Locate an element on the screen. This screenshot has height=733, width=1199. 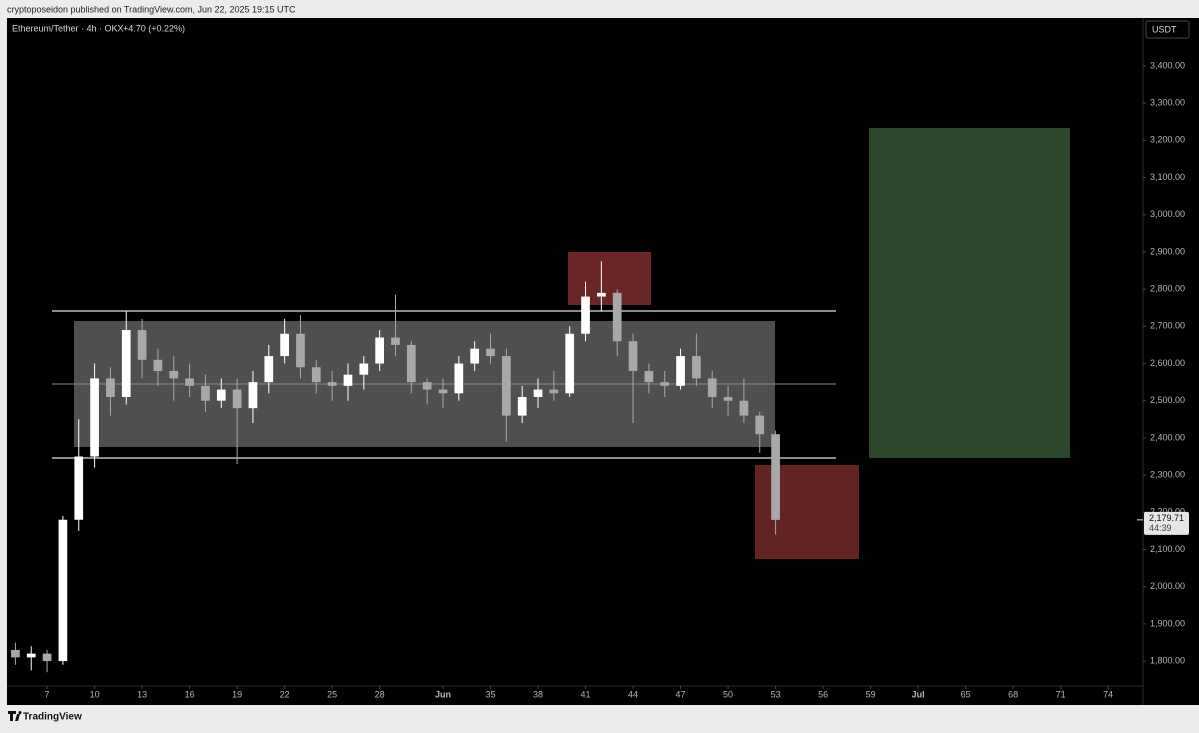
footer is located at coordinates (603, 716).